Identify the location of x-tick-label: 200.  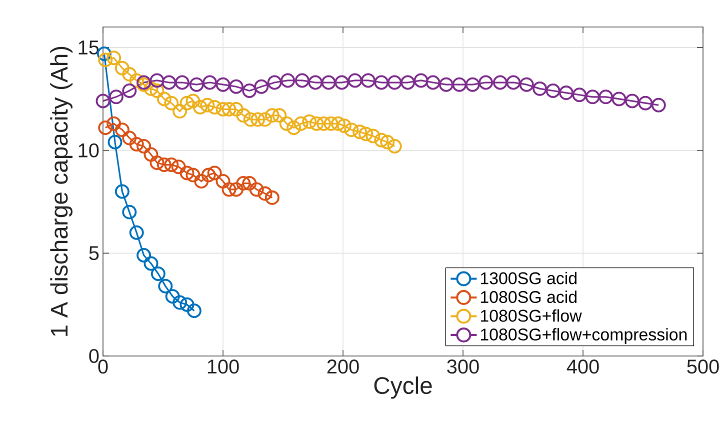
(343, 367).